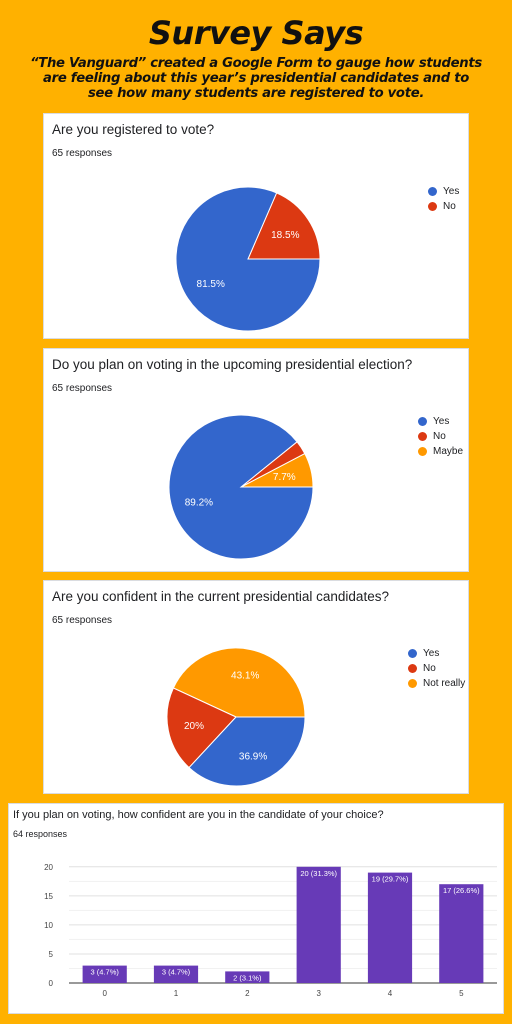 Image resolution: width=512 pixels, height=1024 pixels. What do you see at coordinates (40, 834) in the screenshot?
I see `response-count: 64 responses` at bounding box center [40, 834].